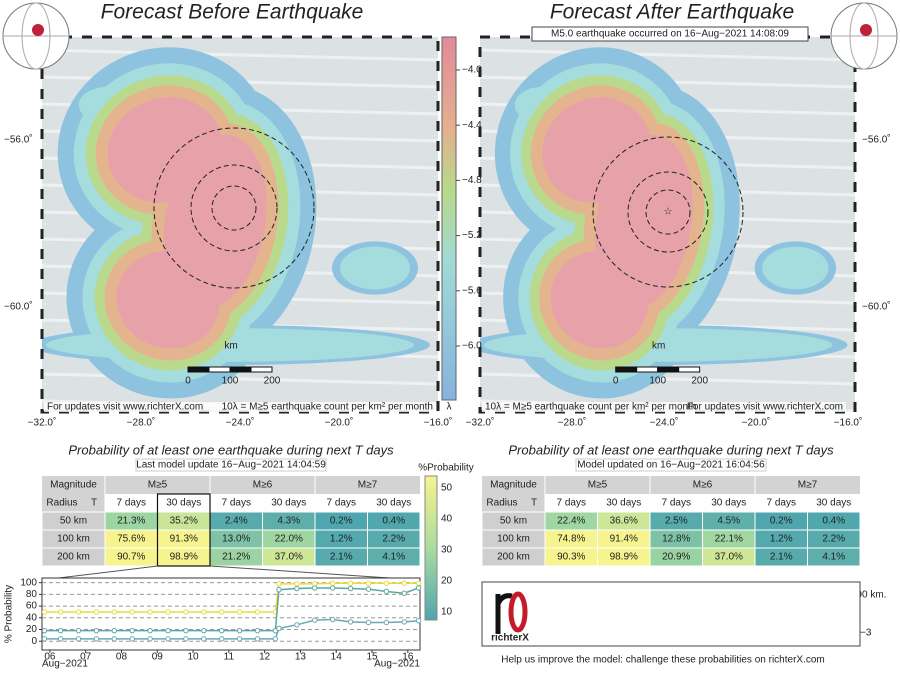  I want to click on panel-title: Forecast Before Earthquake, so click(232, 12).